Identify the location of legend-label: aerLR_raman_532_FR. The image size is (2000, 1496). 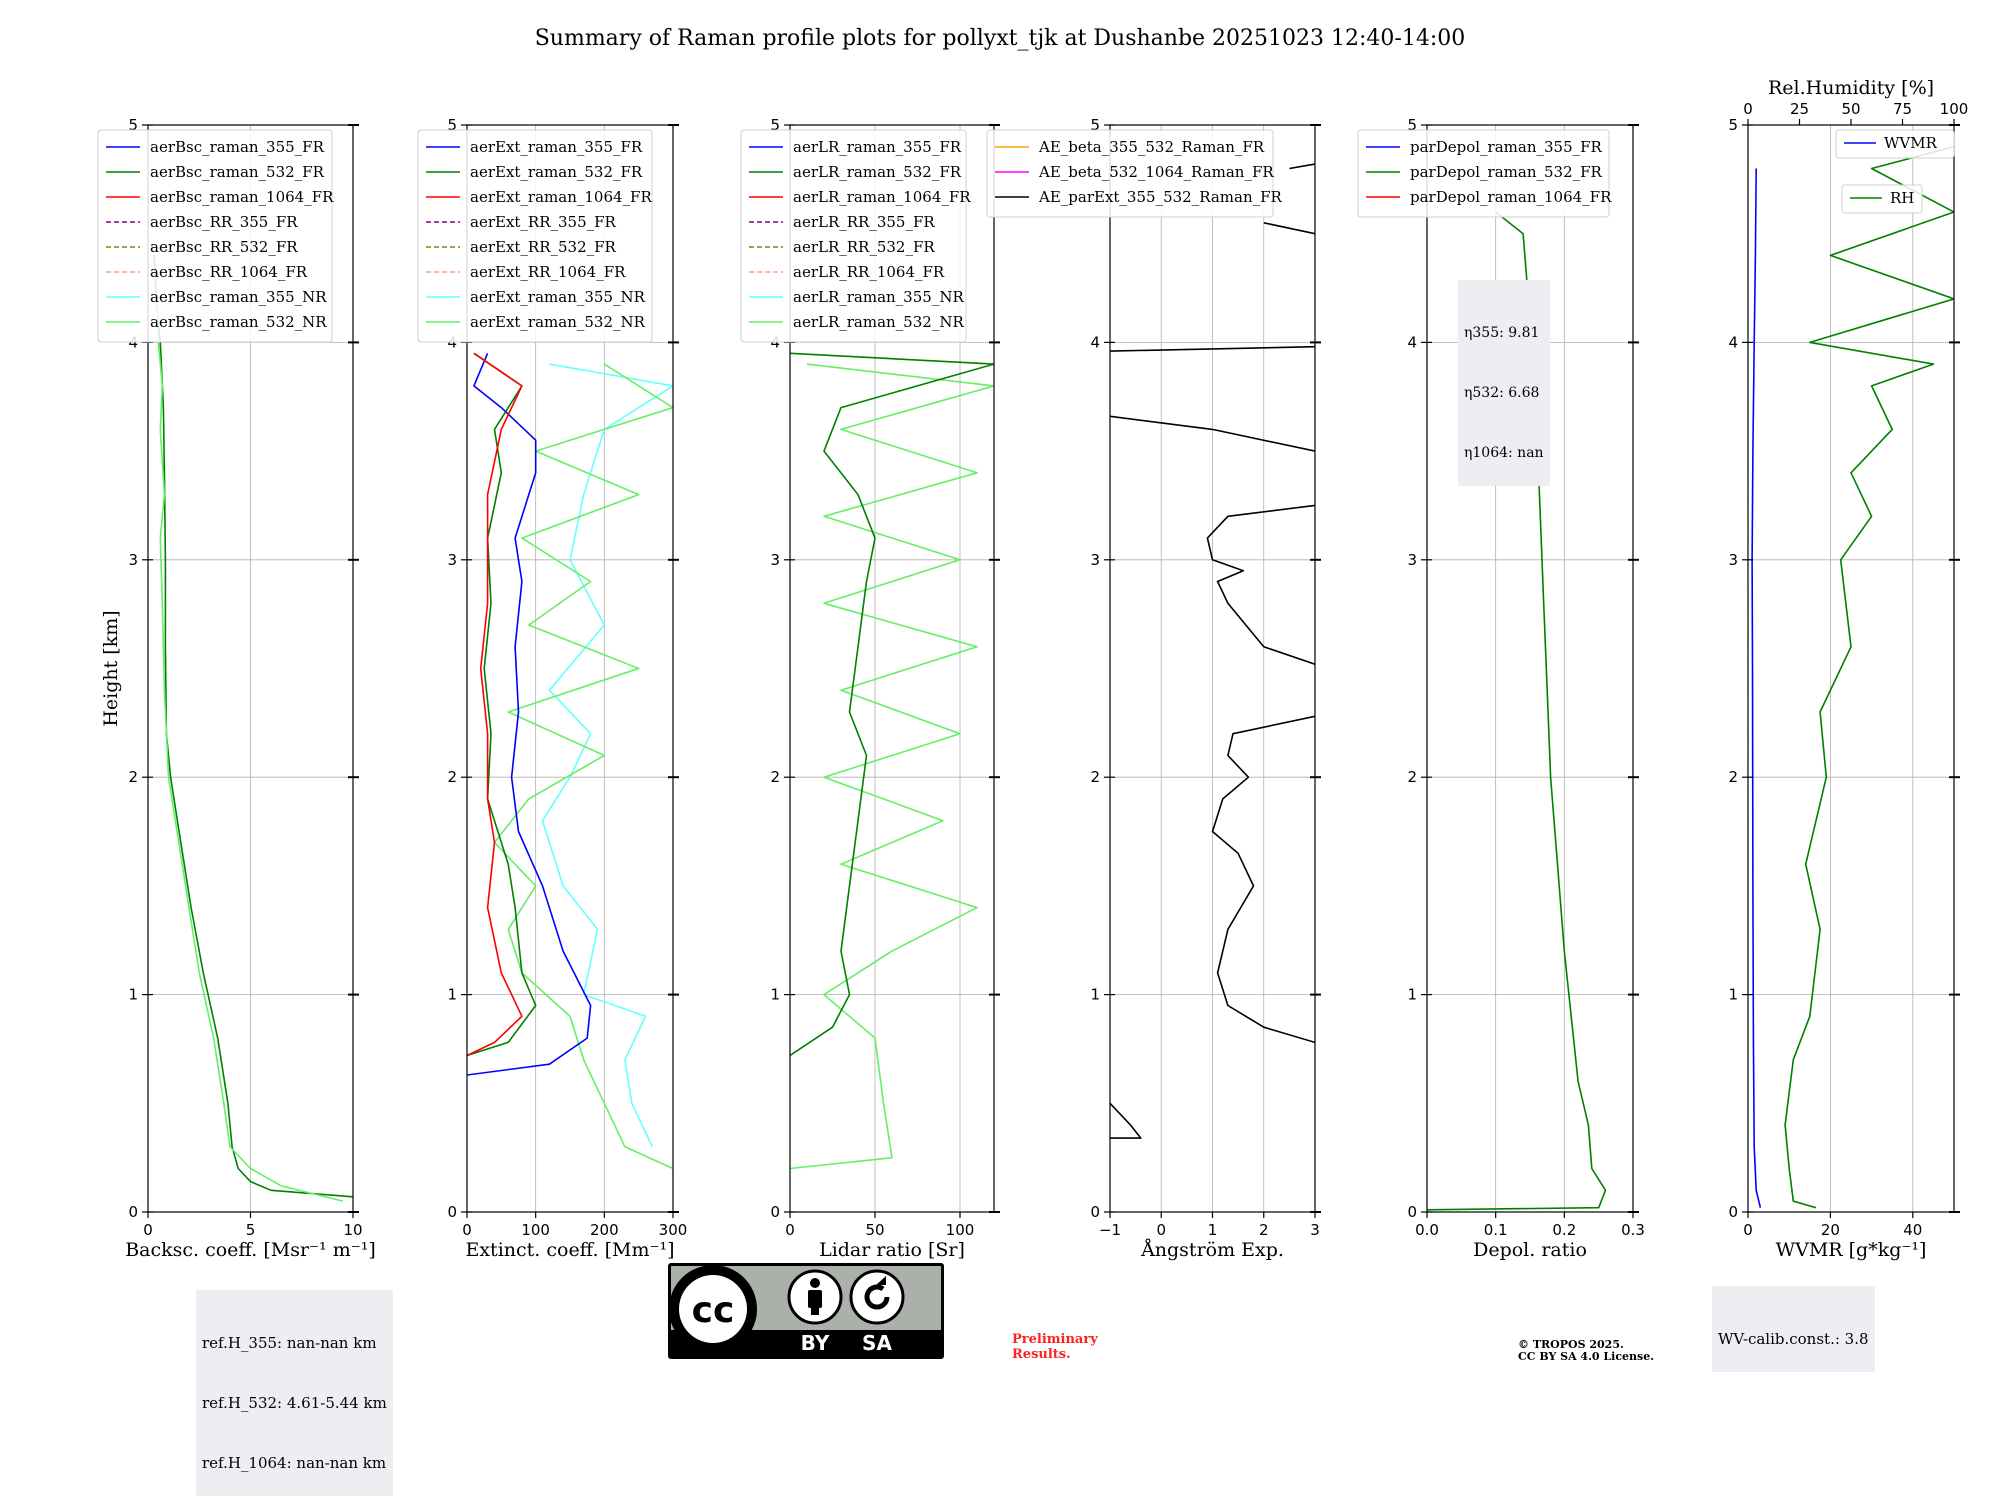
(877, 172).